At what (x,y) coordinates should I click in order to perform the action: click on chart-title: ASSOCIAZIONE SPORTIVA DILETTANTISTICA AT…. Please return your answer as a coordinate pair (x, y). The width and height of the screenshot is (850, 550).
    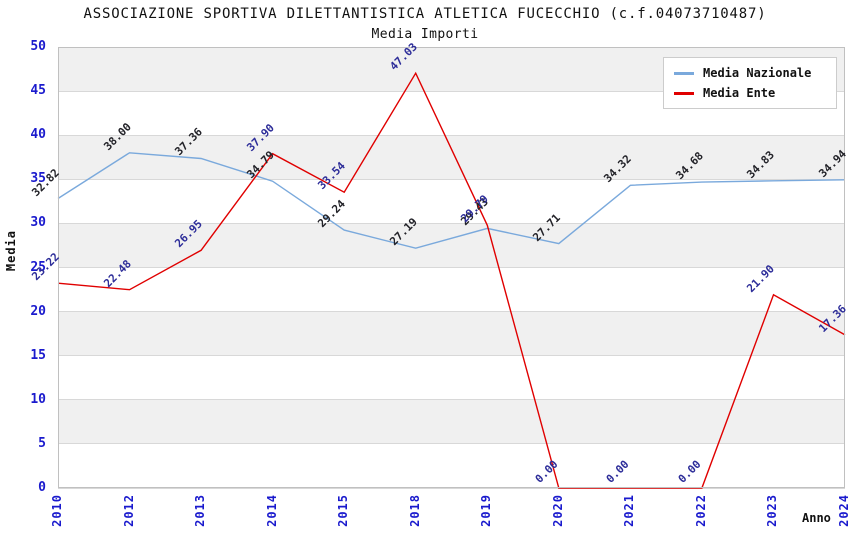
    Looking at the image, I should click on (425, 14).